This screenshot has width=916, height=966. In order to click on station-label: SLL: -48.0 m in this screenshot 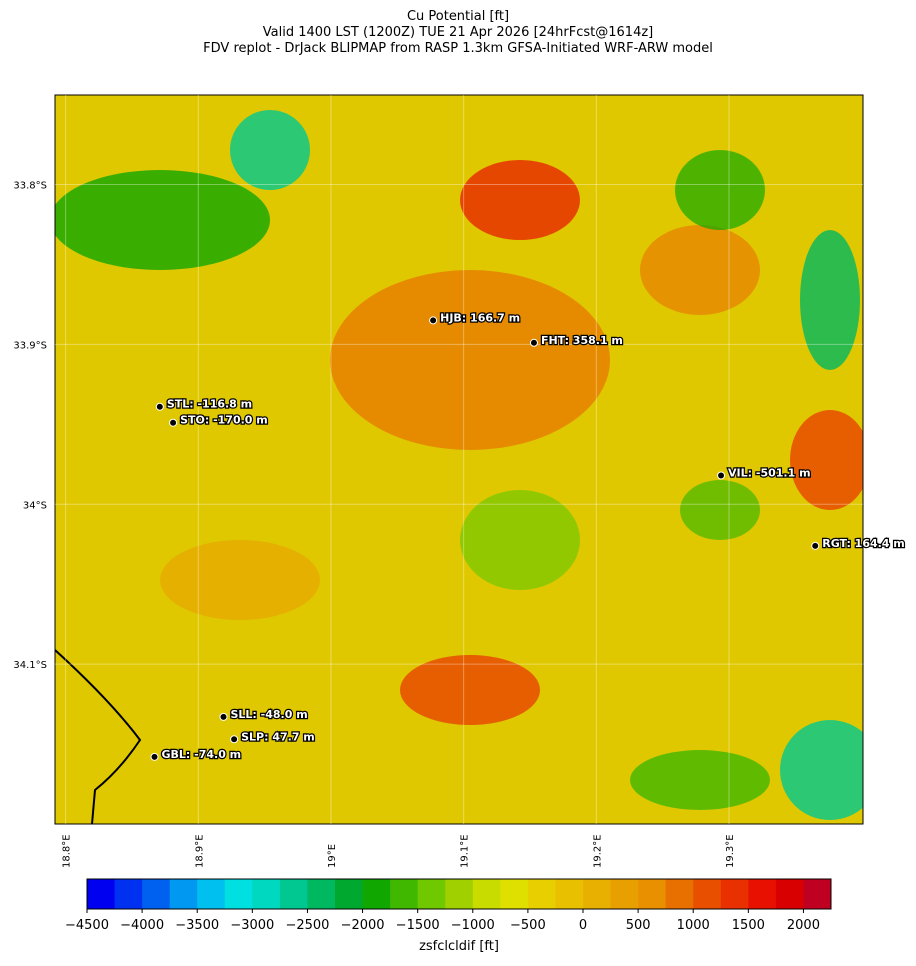, I will do `click(268, 714)`.